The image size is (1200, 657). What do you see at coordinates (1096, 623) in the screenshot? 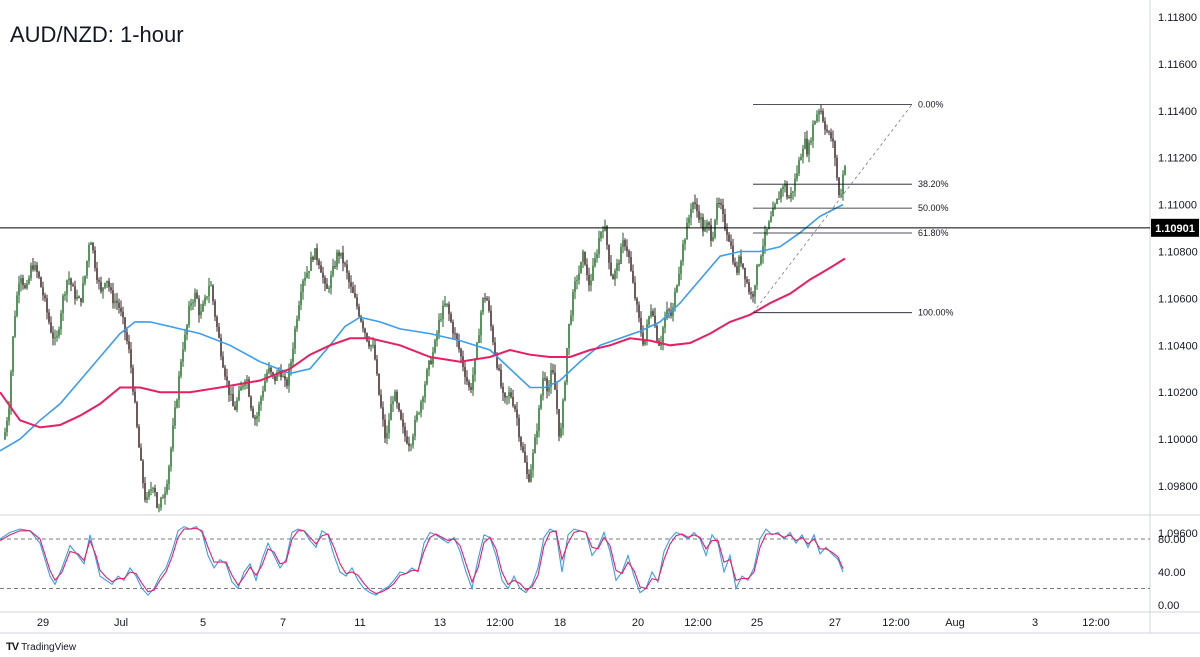
I see `time-tick-label: 12:00` at bounding box center [1096, 623].